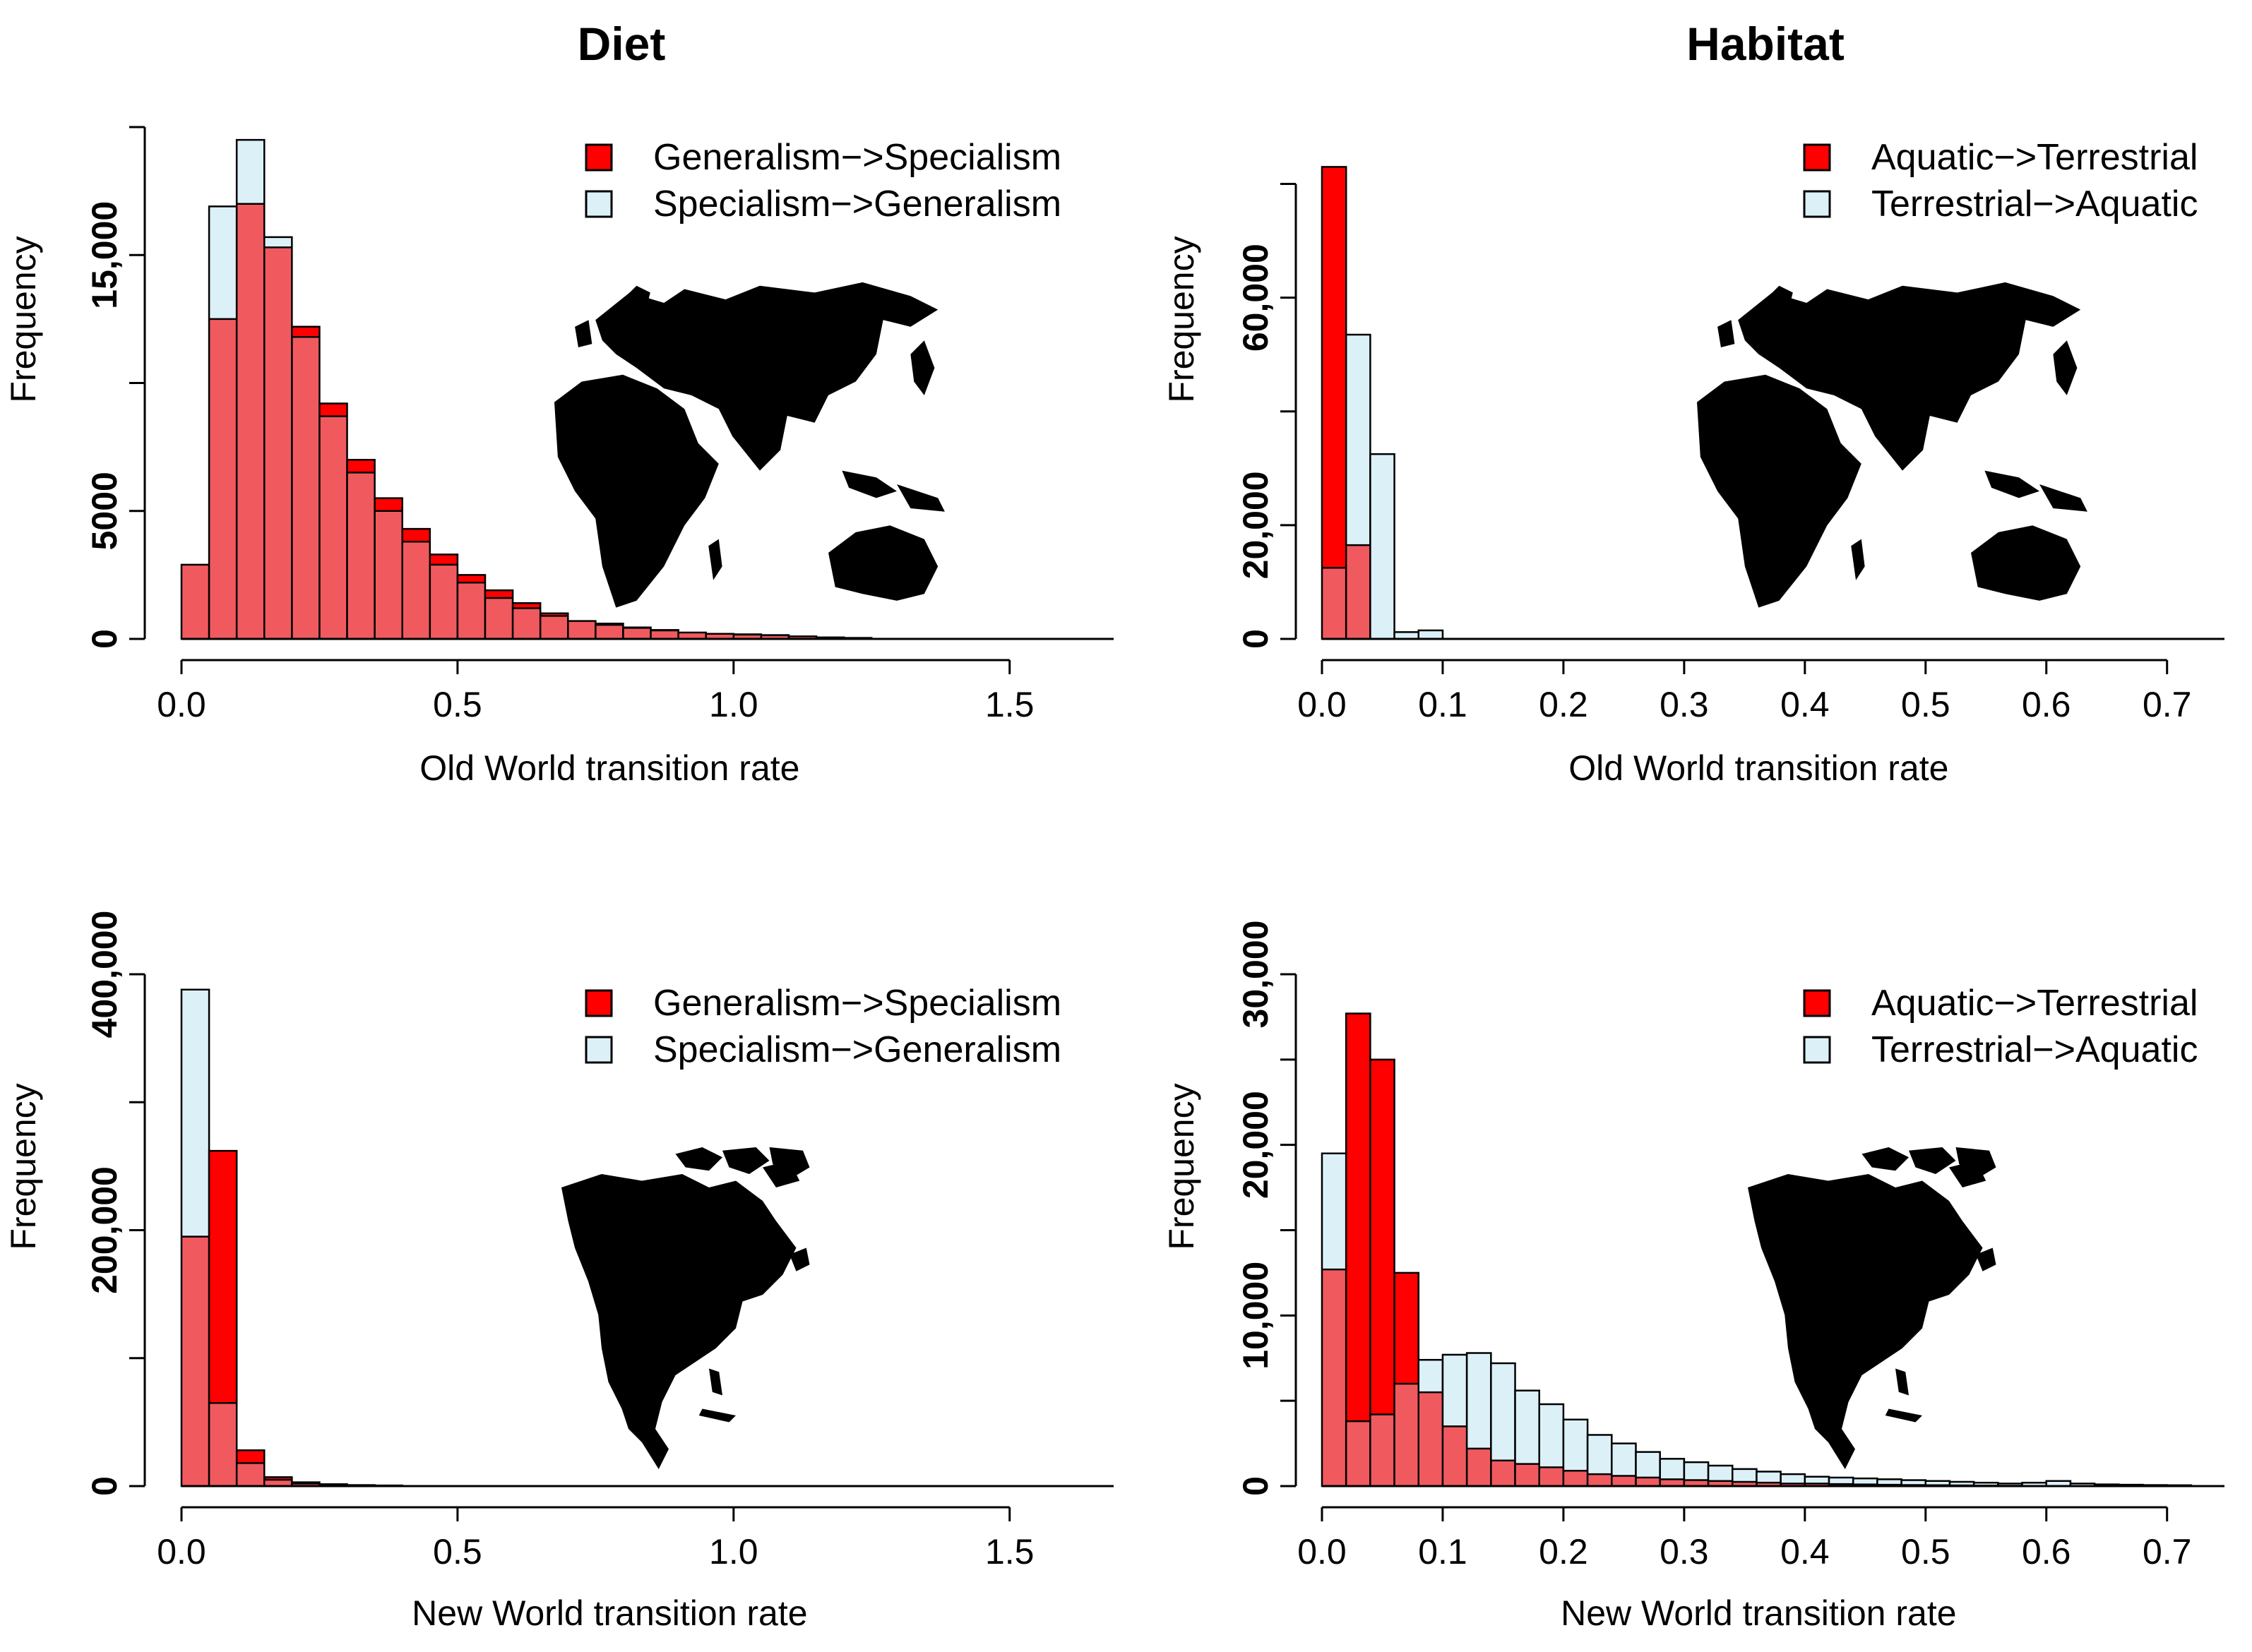 This screenshot has height=1652, width=2252. I want to click on bar-diet_old-6-overlap, so click(361, 555).